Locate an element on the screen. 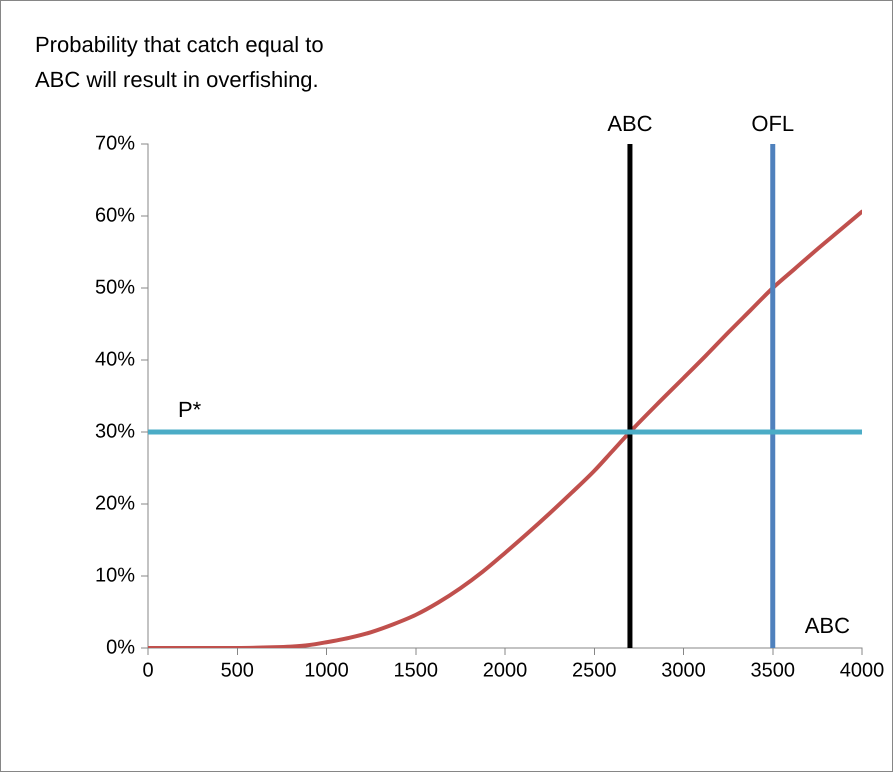  x-axis-title: ABC is located at coordinates (827, 625).